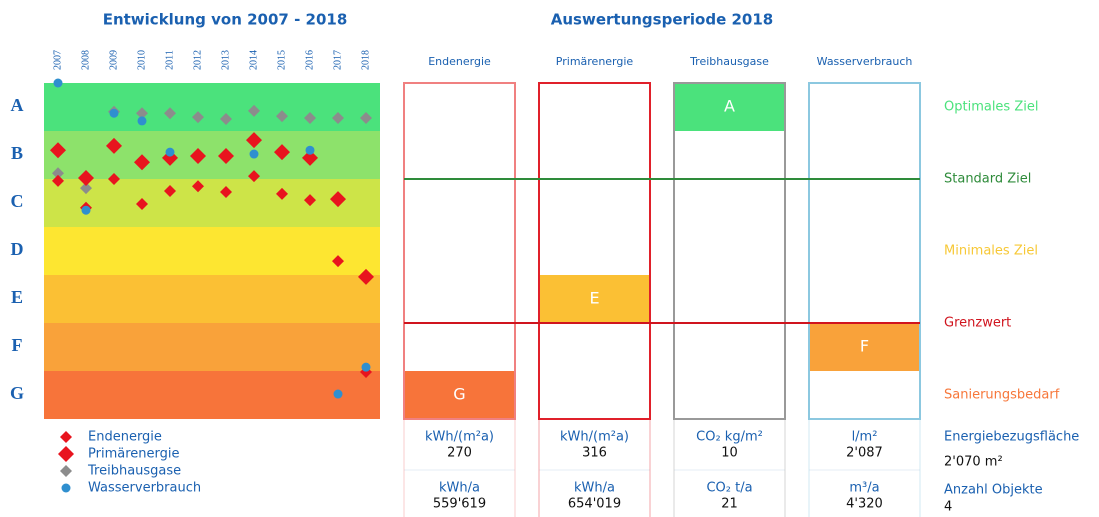 This screenshot has width=1099, height=517. Describe the element at coordinates (17, 345) in the screenshot. I see `y-tick-label: F` at that location.